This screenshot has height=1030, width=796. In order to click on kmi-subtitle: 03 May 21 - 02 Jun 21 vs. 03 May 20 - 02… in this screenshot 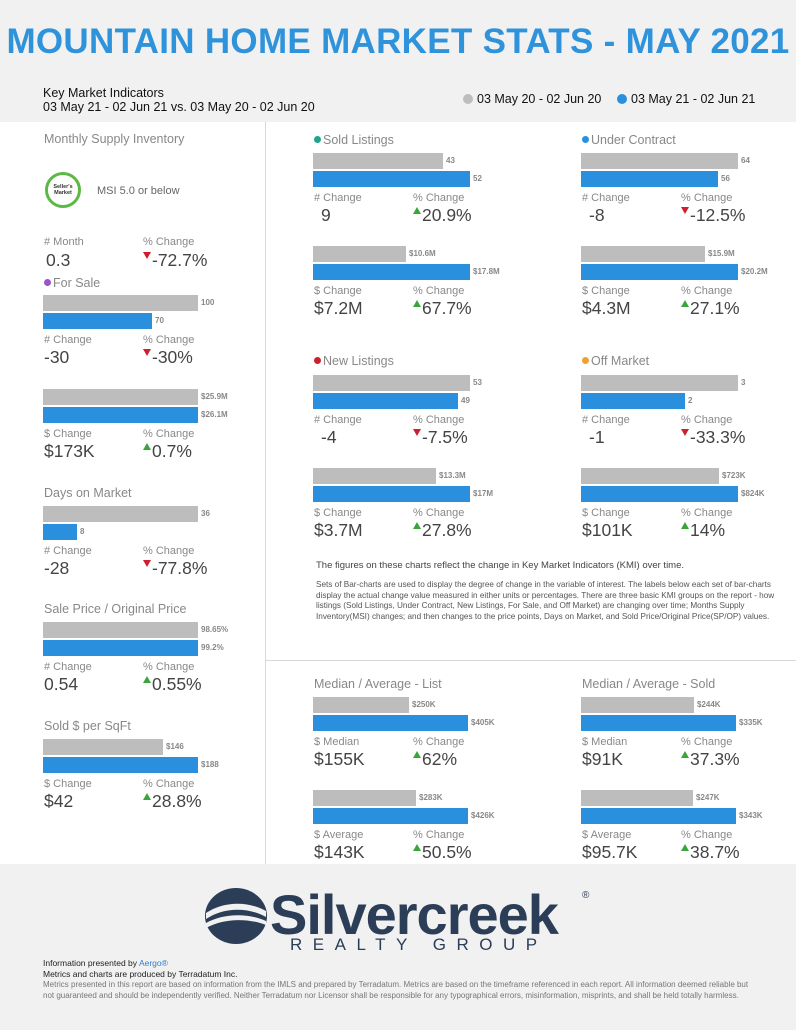, I will do `click(179, 107)`.